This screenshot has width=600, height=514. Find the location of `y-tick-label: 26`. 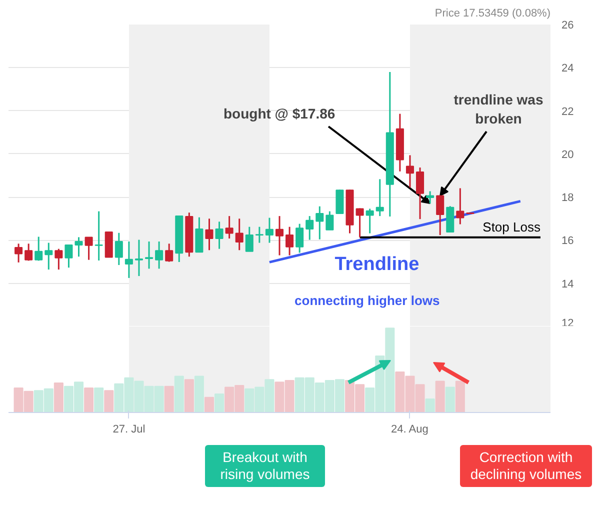

y-tick-label: 26 is located at coordinates (568, 26).